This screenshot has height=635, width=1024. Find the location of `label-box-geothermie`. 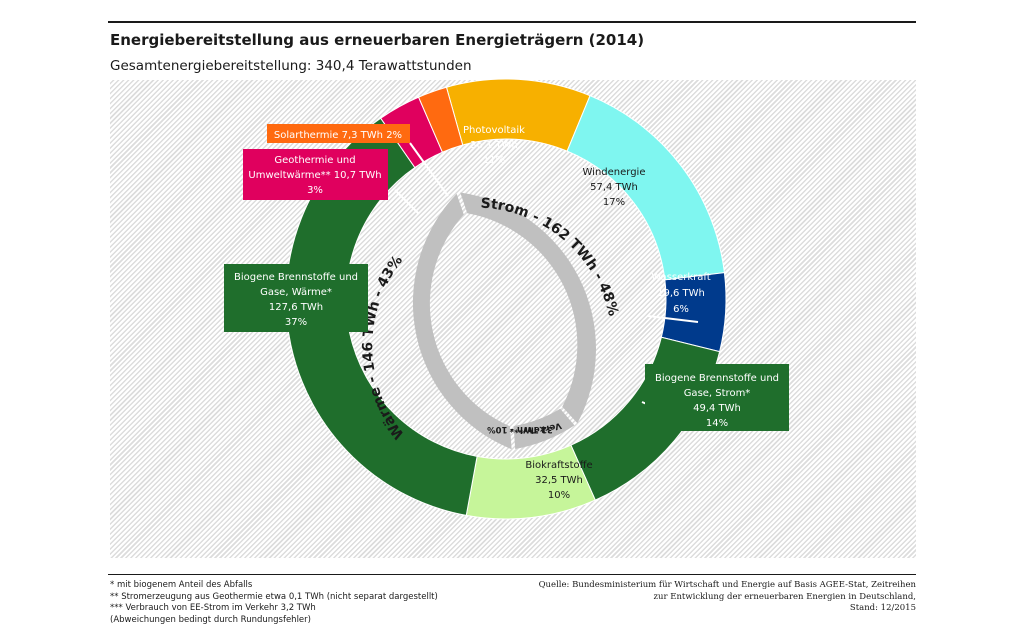

label-box-geothermie is located at coordinates (315, 174).